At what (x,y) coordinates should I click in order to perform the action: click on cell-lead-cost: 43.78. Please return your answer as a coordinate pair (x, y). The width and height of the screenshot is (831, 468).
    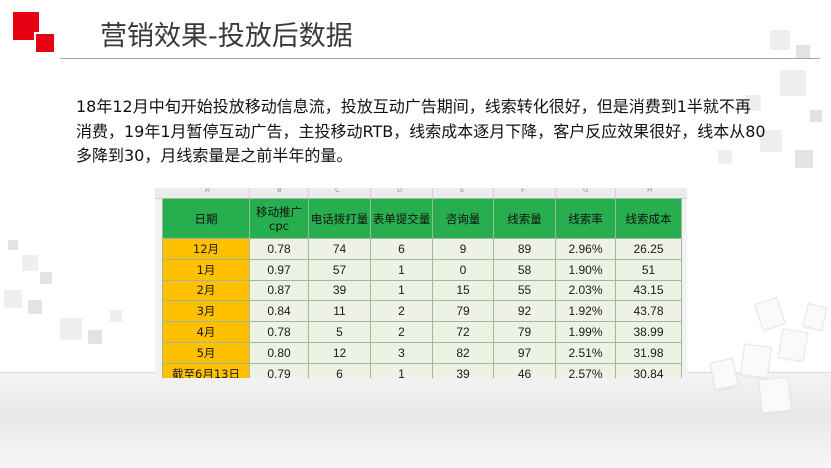
    Looking at the image, I should click on (648, 311).